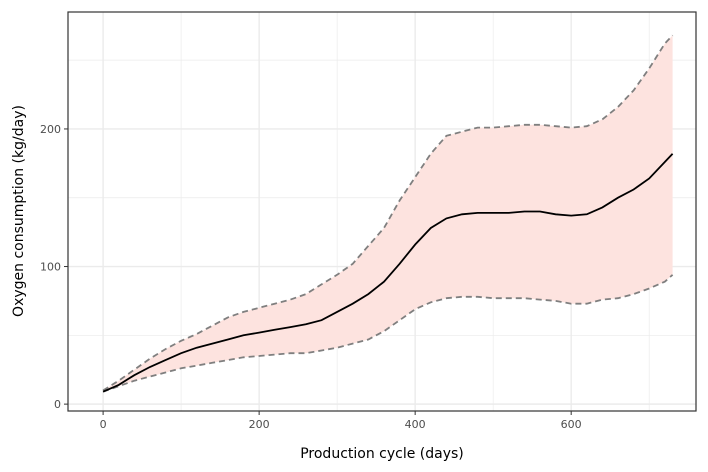  I want to click on y-tick-label: 100, so click(50, 267).